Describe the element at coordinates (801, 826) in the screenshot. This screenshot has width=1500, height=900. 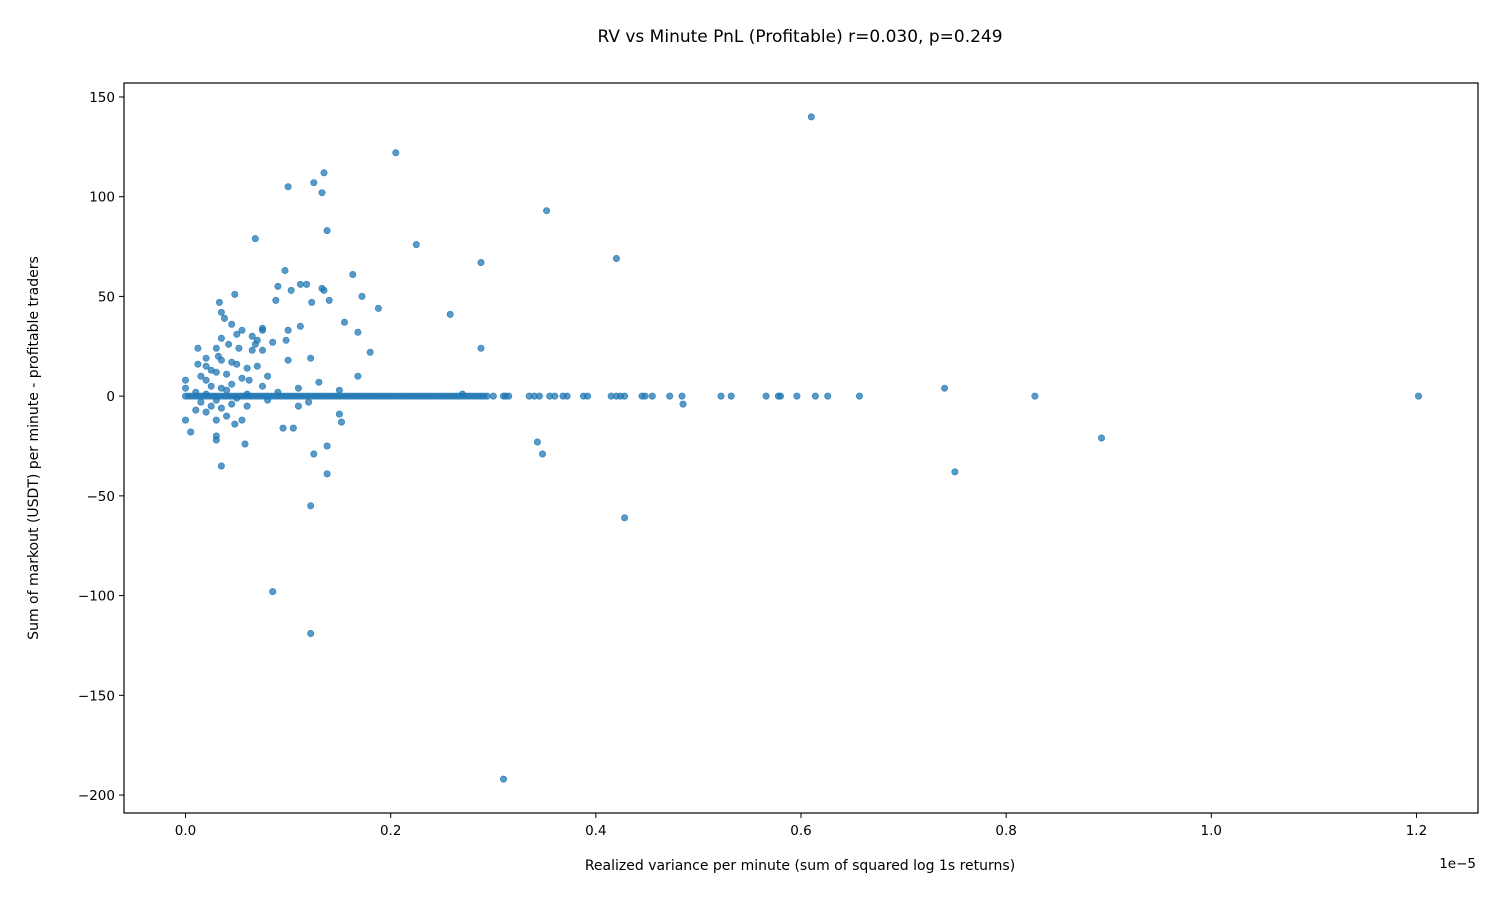
I see `x-axis-ticks: 0.0 0.2 0.4 0.6 0.8 1.0 1.2` at that location.